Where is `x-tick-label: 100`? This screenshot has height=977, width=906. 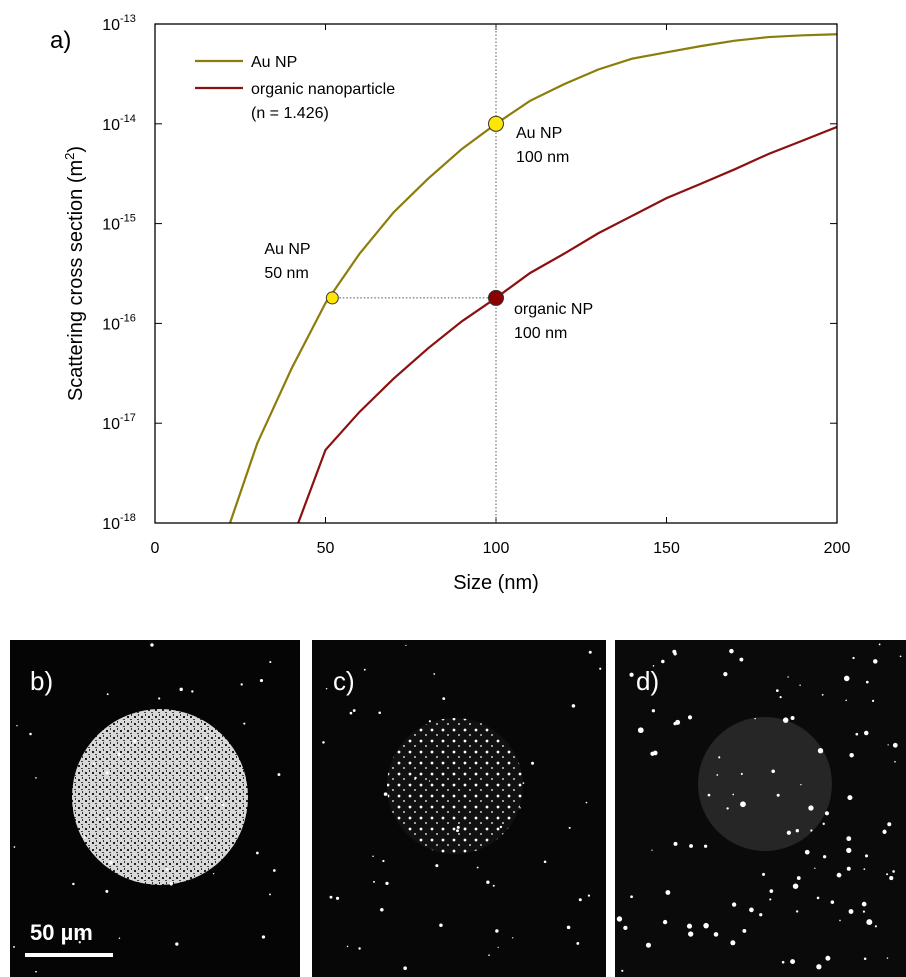 x-tick-label: 100 is located at coordinates (496, 548).